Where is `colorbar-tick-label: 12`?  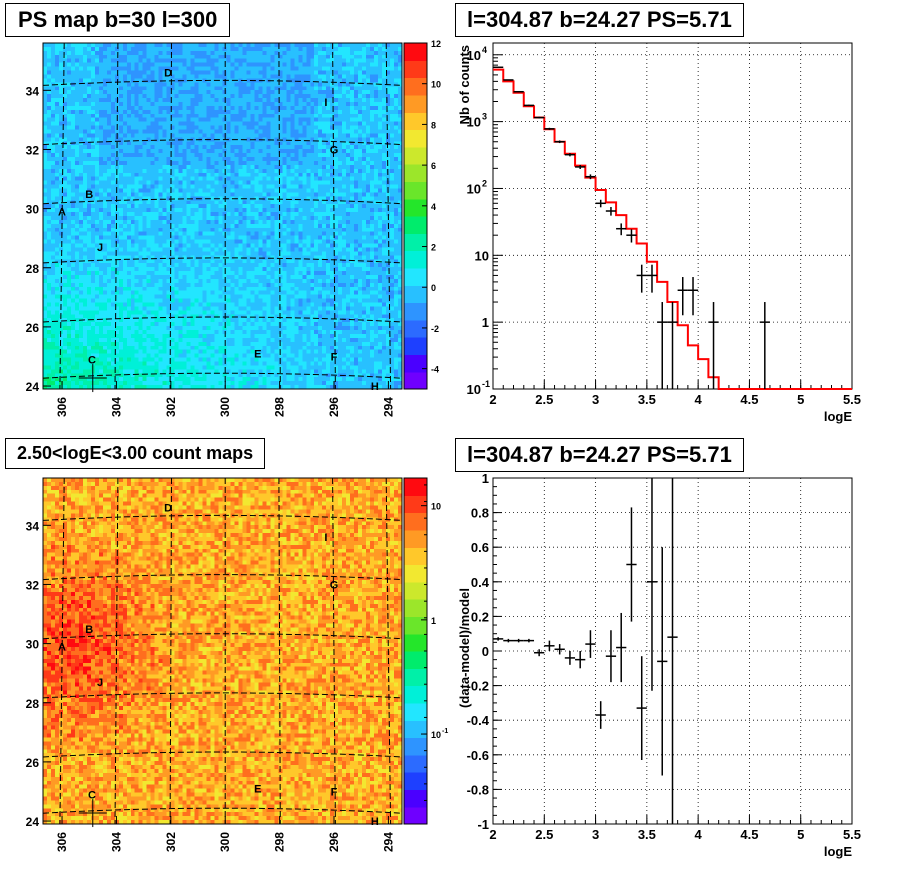 colorbar-tick-label: 12 is located at coordinates (436, 44).